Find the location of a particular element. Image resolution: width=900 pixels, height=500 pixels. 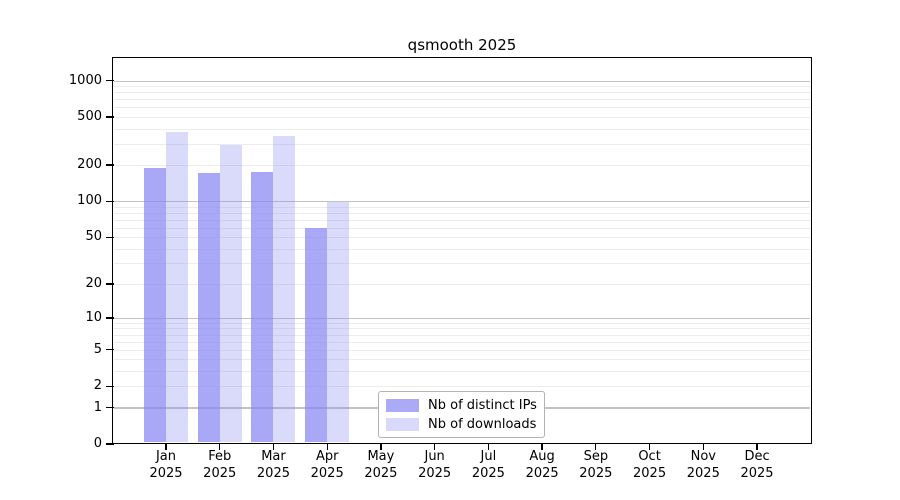

y-tick-label: 5 is located at coordinates (97, 349).